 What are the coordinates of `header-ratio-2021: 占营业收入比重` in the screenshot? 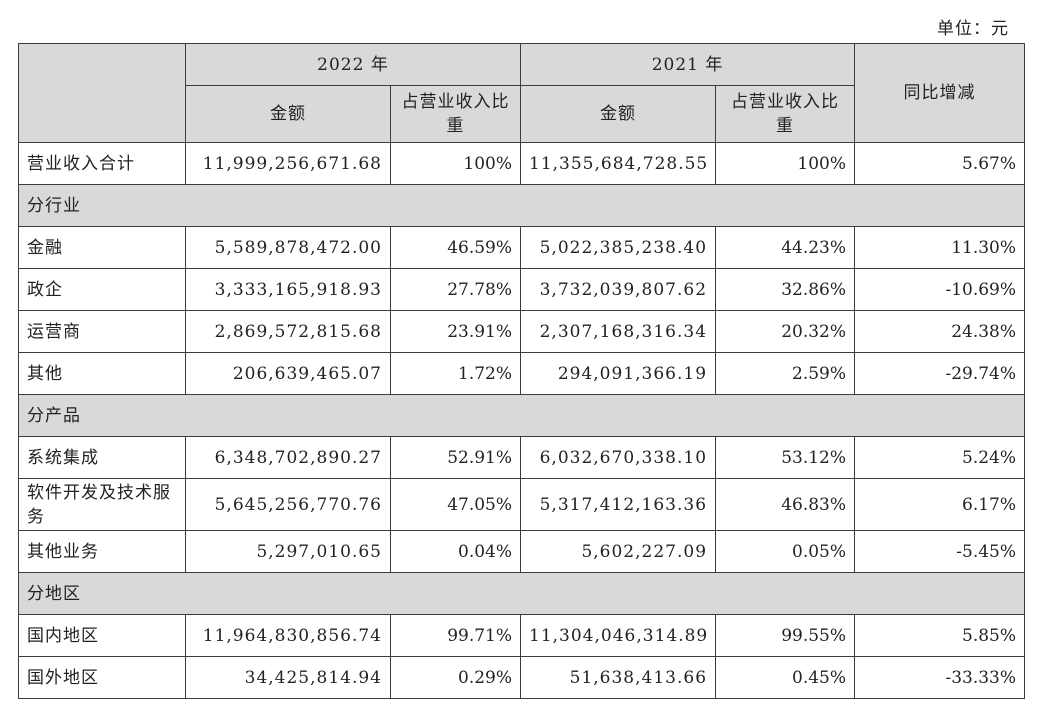 It's located at (785, 114).